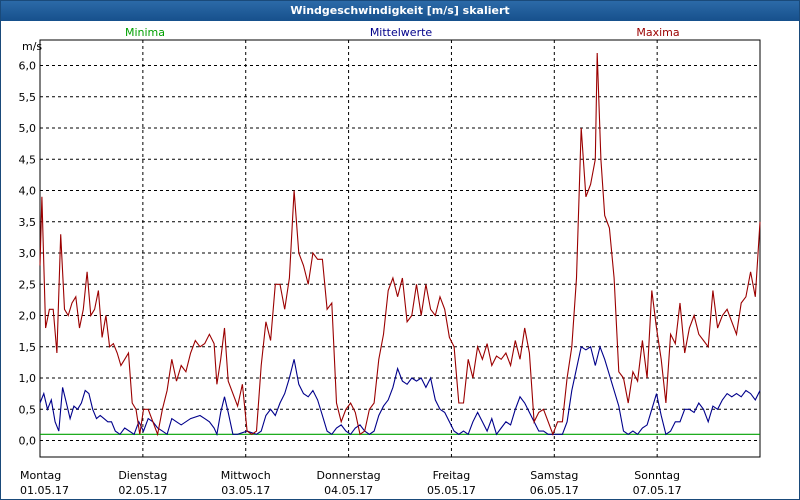 The image size is (800, 500). I want to click on y-axis-ticks: 0,0 0,5 1,0 1,5 2,0 2,5 3,0 3,5 4,0 4,5 5,0 5,5 6,0, so click(28, 254).